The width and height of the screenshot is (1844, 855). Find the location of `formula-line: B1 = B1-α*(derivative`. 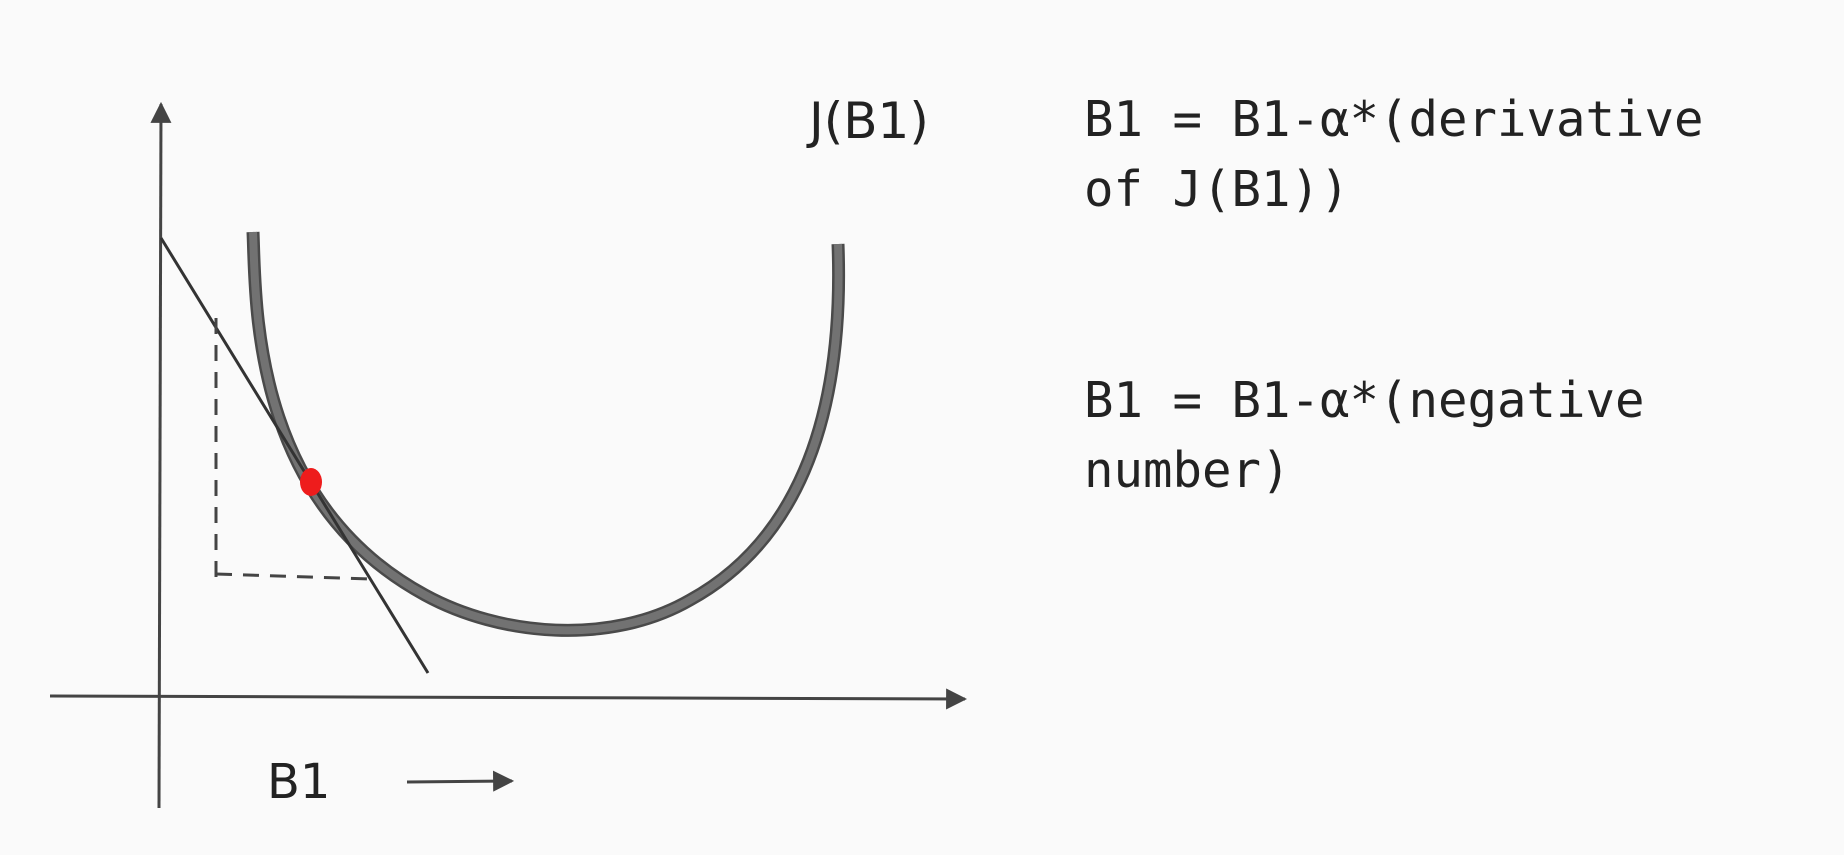

formula-line: B1 = B1-α*(derivative is located at coordinates (1394, 119).